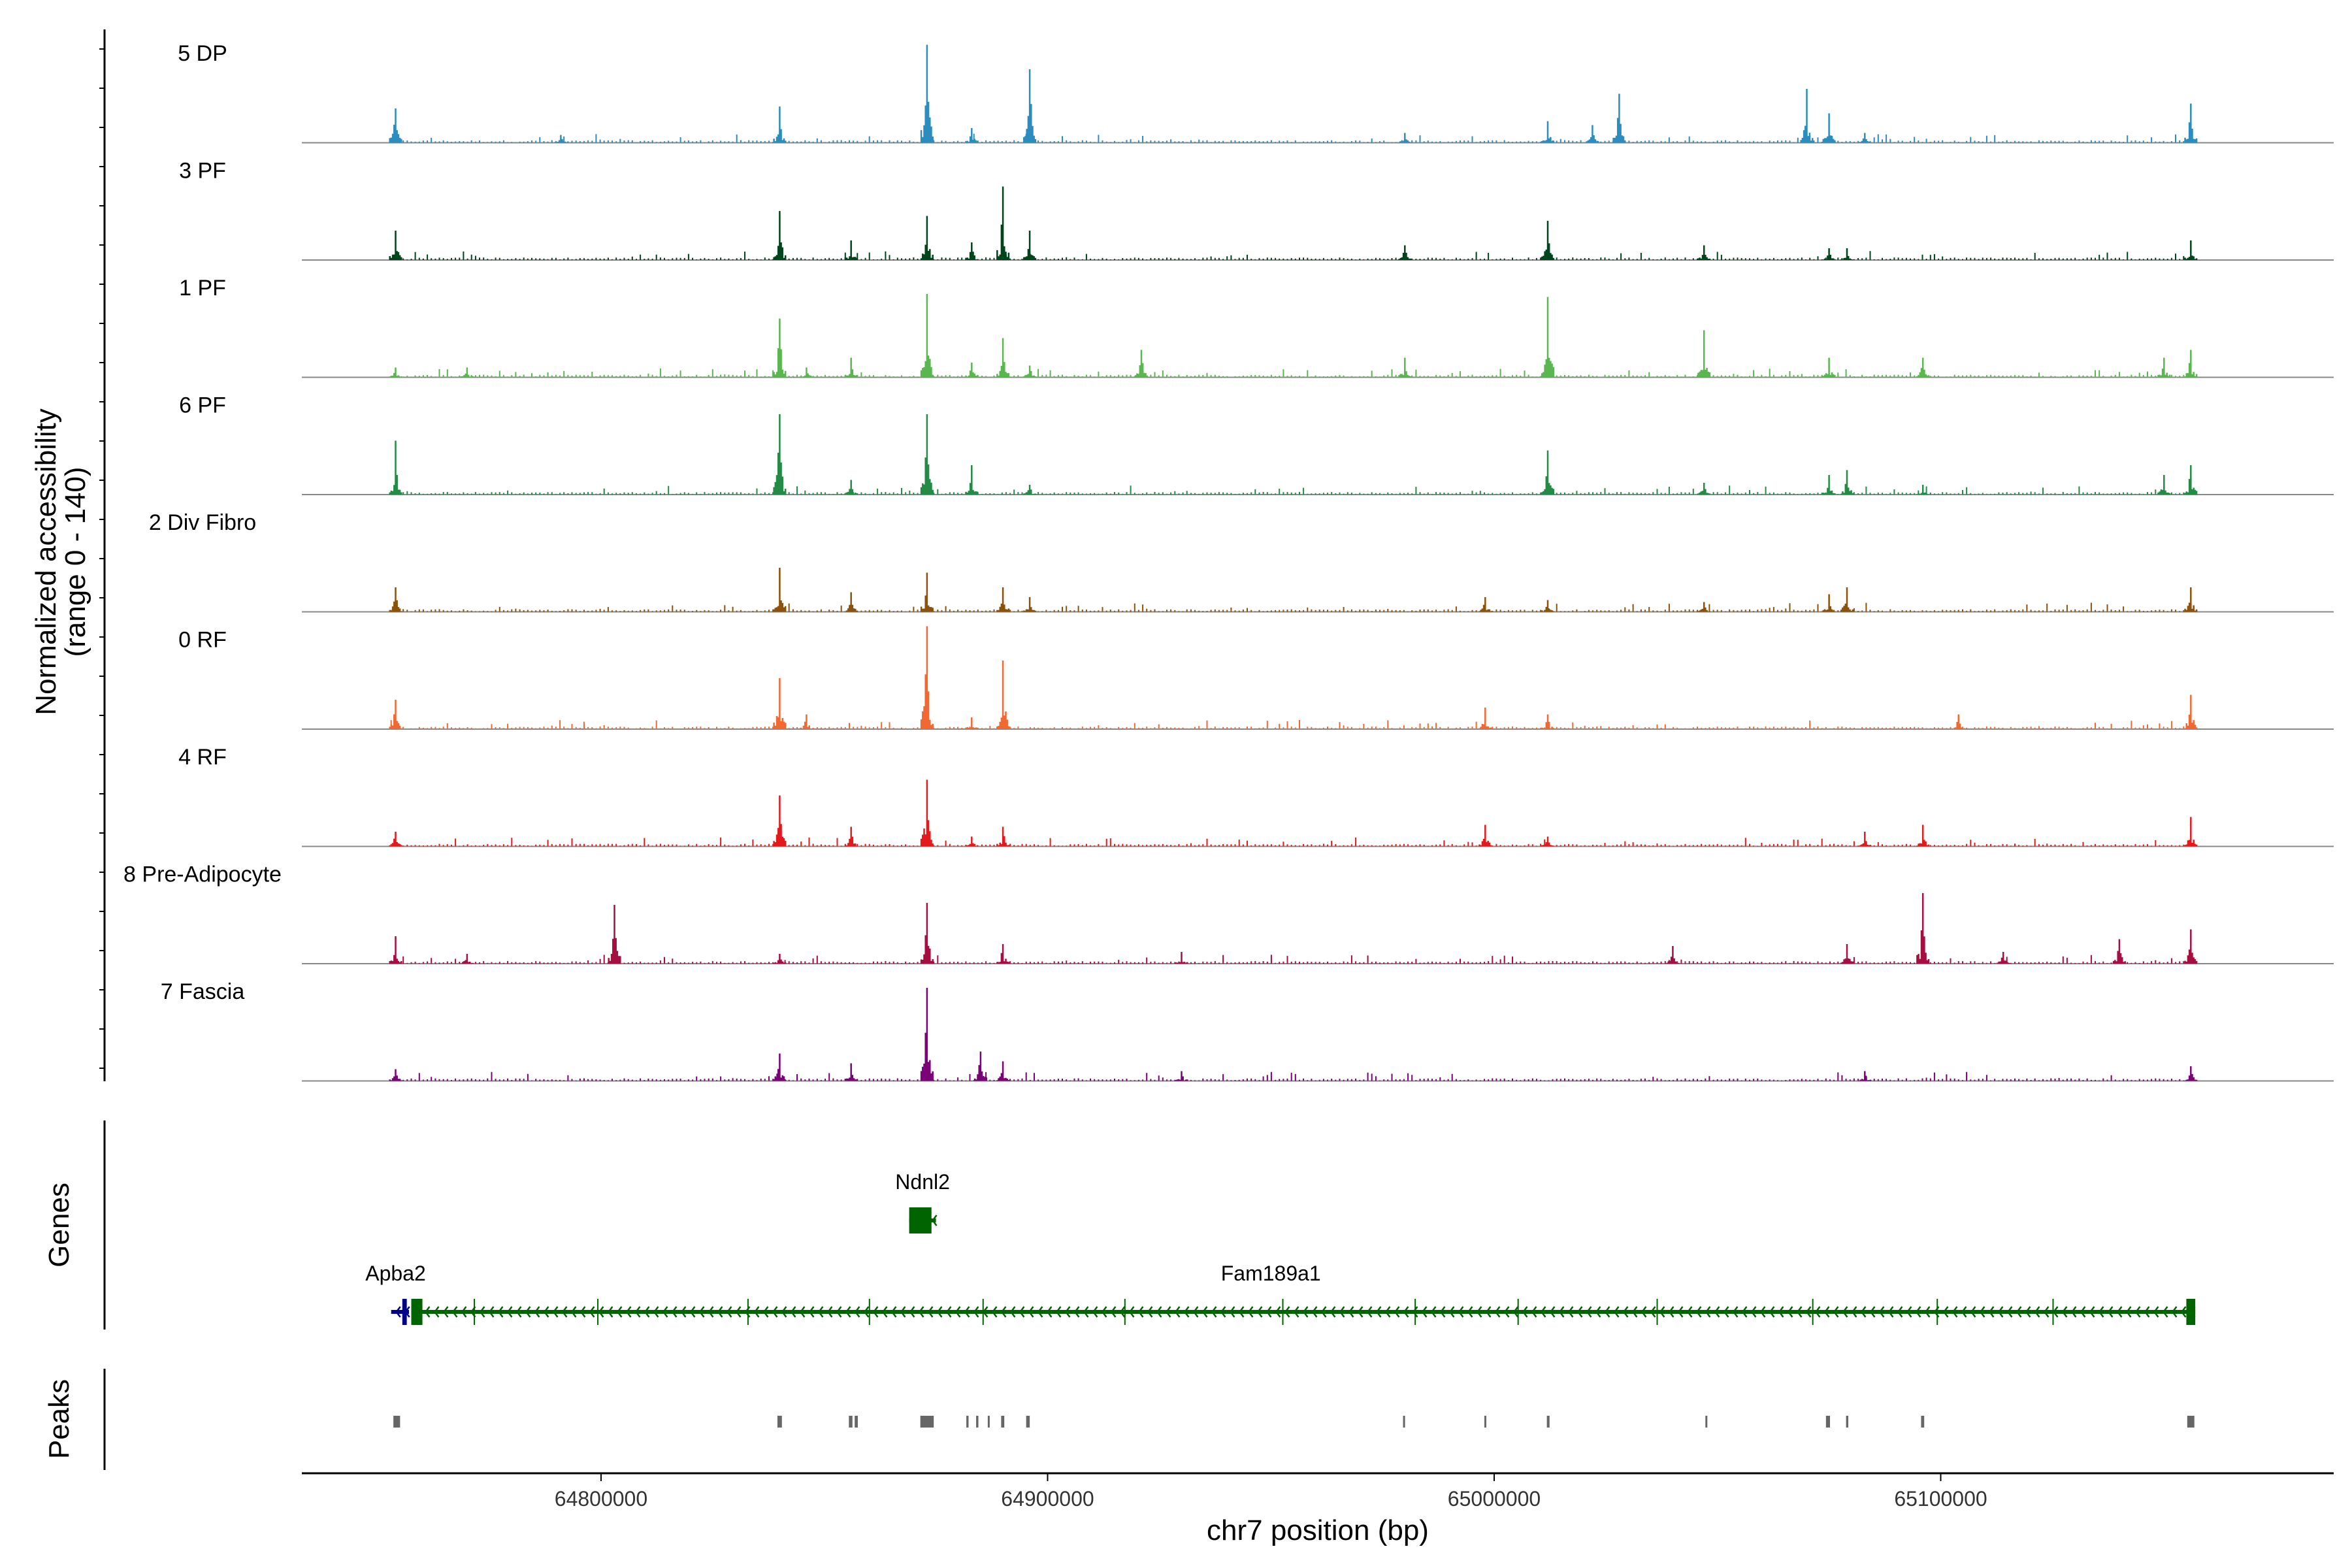 The width and height of the screenshot is (2352, 1568). Describe the element at coordinates (1256, 796) in the screenshot. I see `coverage-track: 4 RF` at that location.